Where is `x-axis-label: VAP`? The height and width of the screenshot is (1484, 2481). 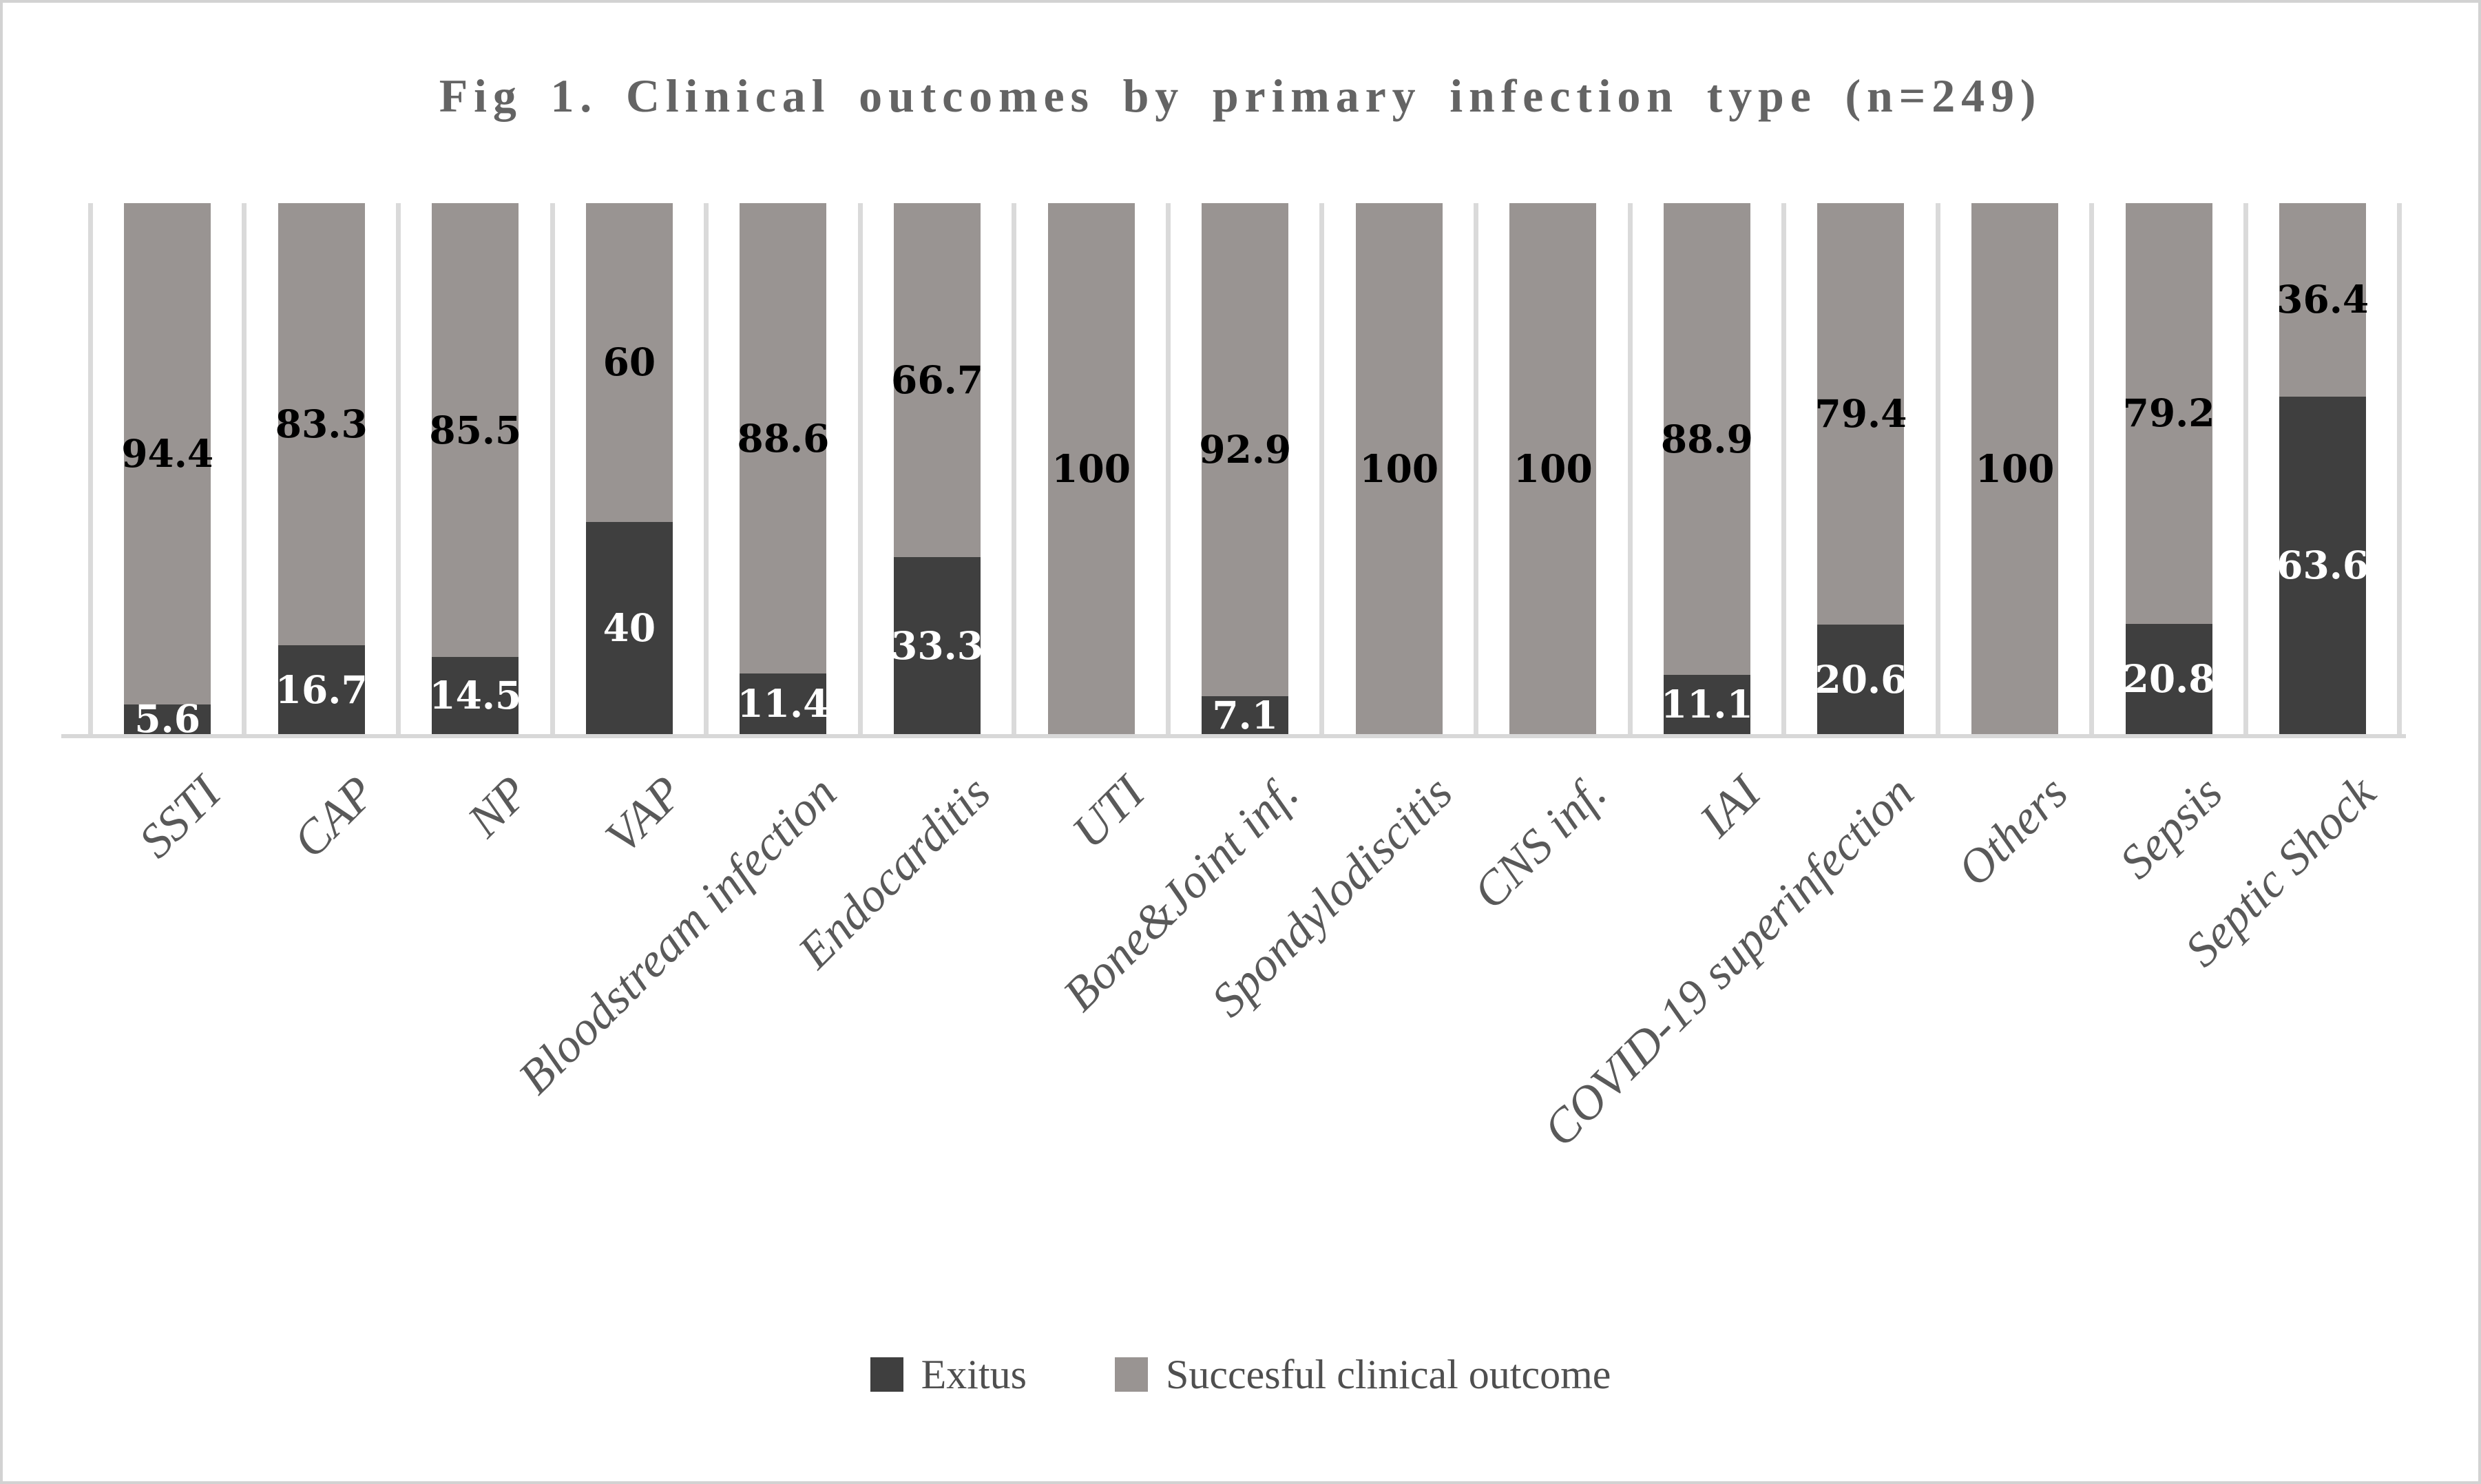 x-axis-label: VAP is located at coordinates (644, 815).